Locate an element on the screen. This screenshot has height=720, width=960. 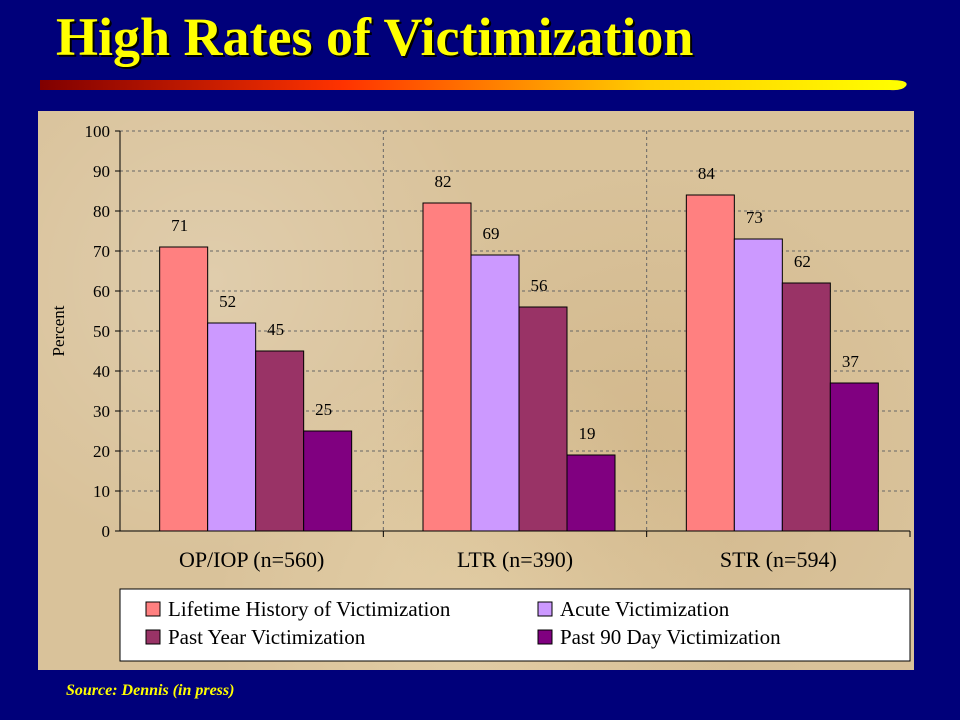
y-tick-label: 30 is located at coordinates (101, 411).